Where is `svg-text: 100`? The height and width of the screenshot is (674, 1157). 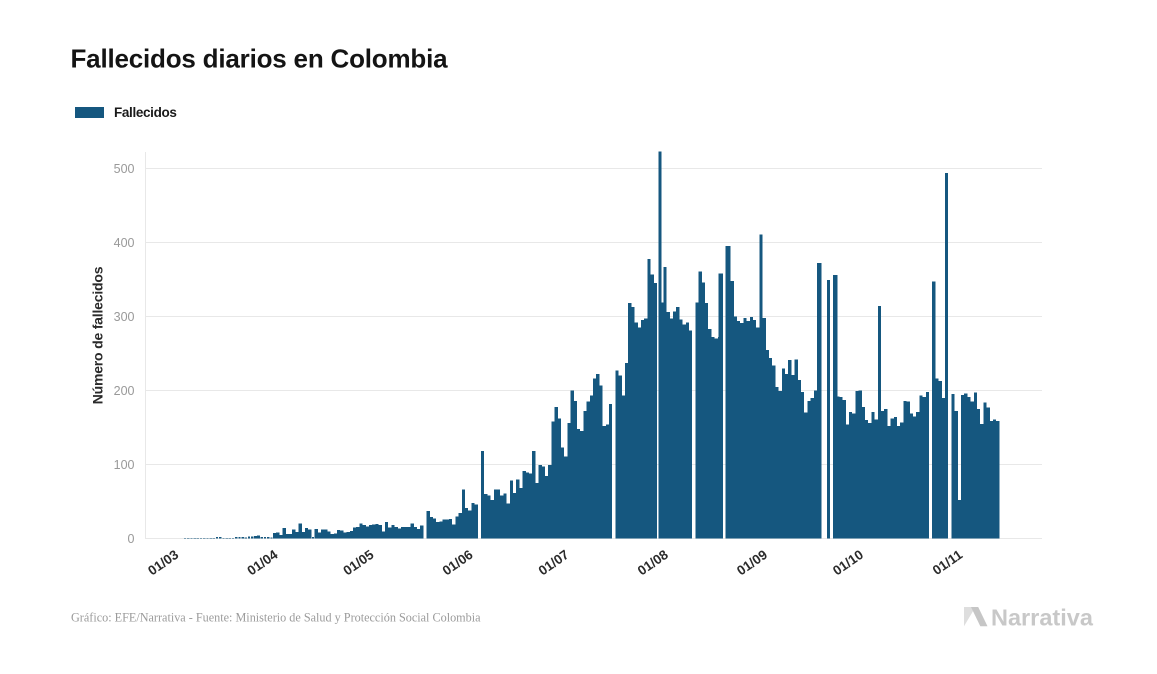
svg-text: 100 is located at coordinates (124, 465).